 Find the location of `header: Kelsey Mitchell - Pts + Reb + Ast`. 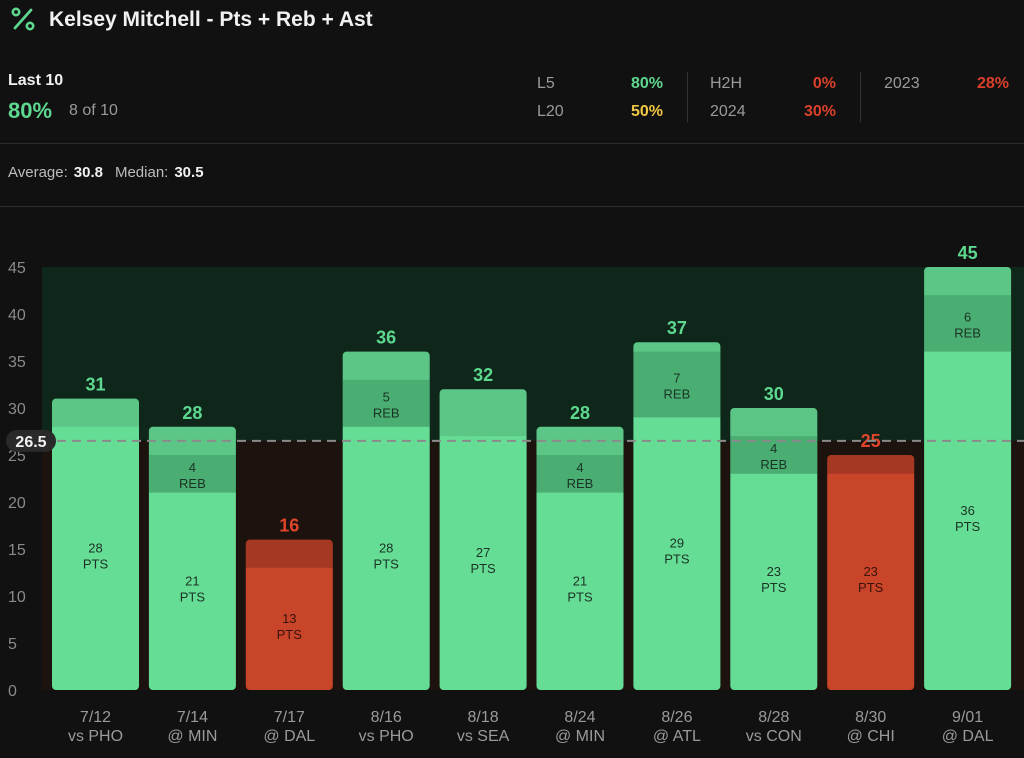

header: Kelsey Mitchell - Pts + Reb + Ast is located at coordinates (512, 21).